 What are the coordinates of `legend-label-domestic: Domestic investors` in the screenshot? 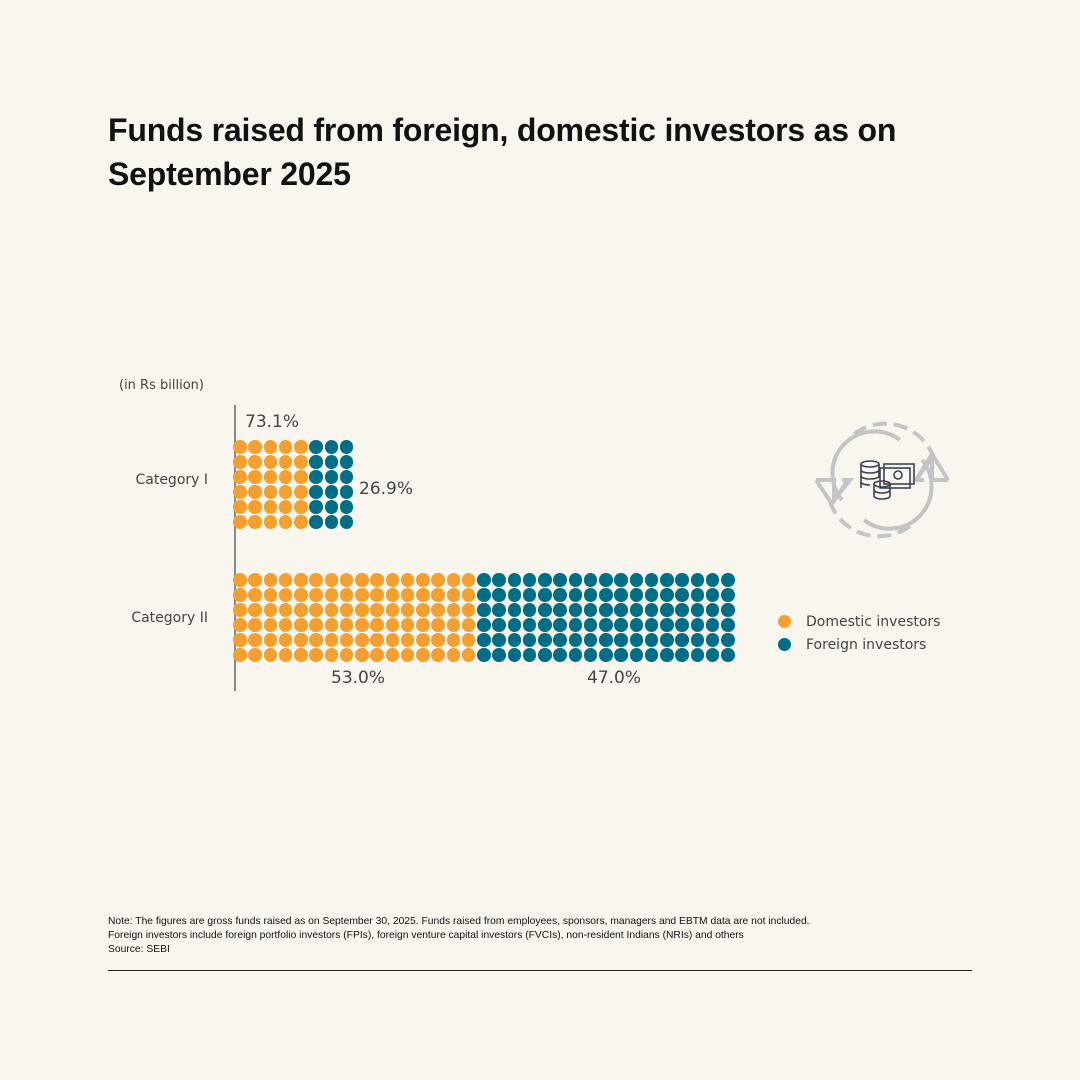 It's located at (873, 621).